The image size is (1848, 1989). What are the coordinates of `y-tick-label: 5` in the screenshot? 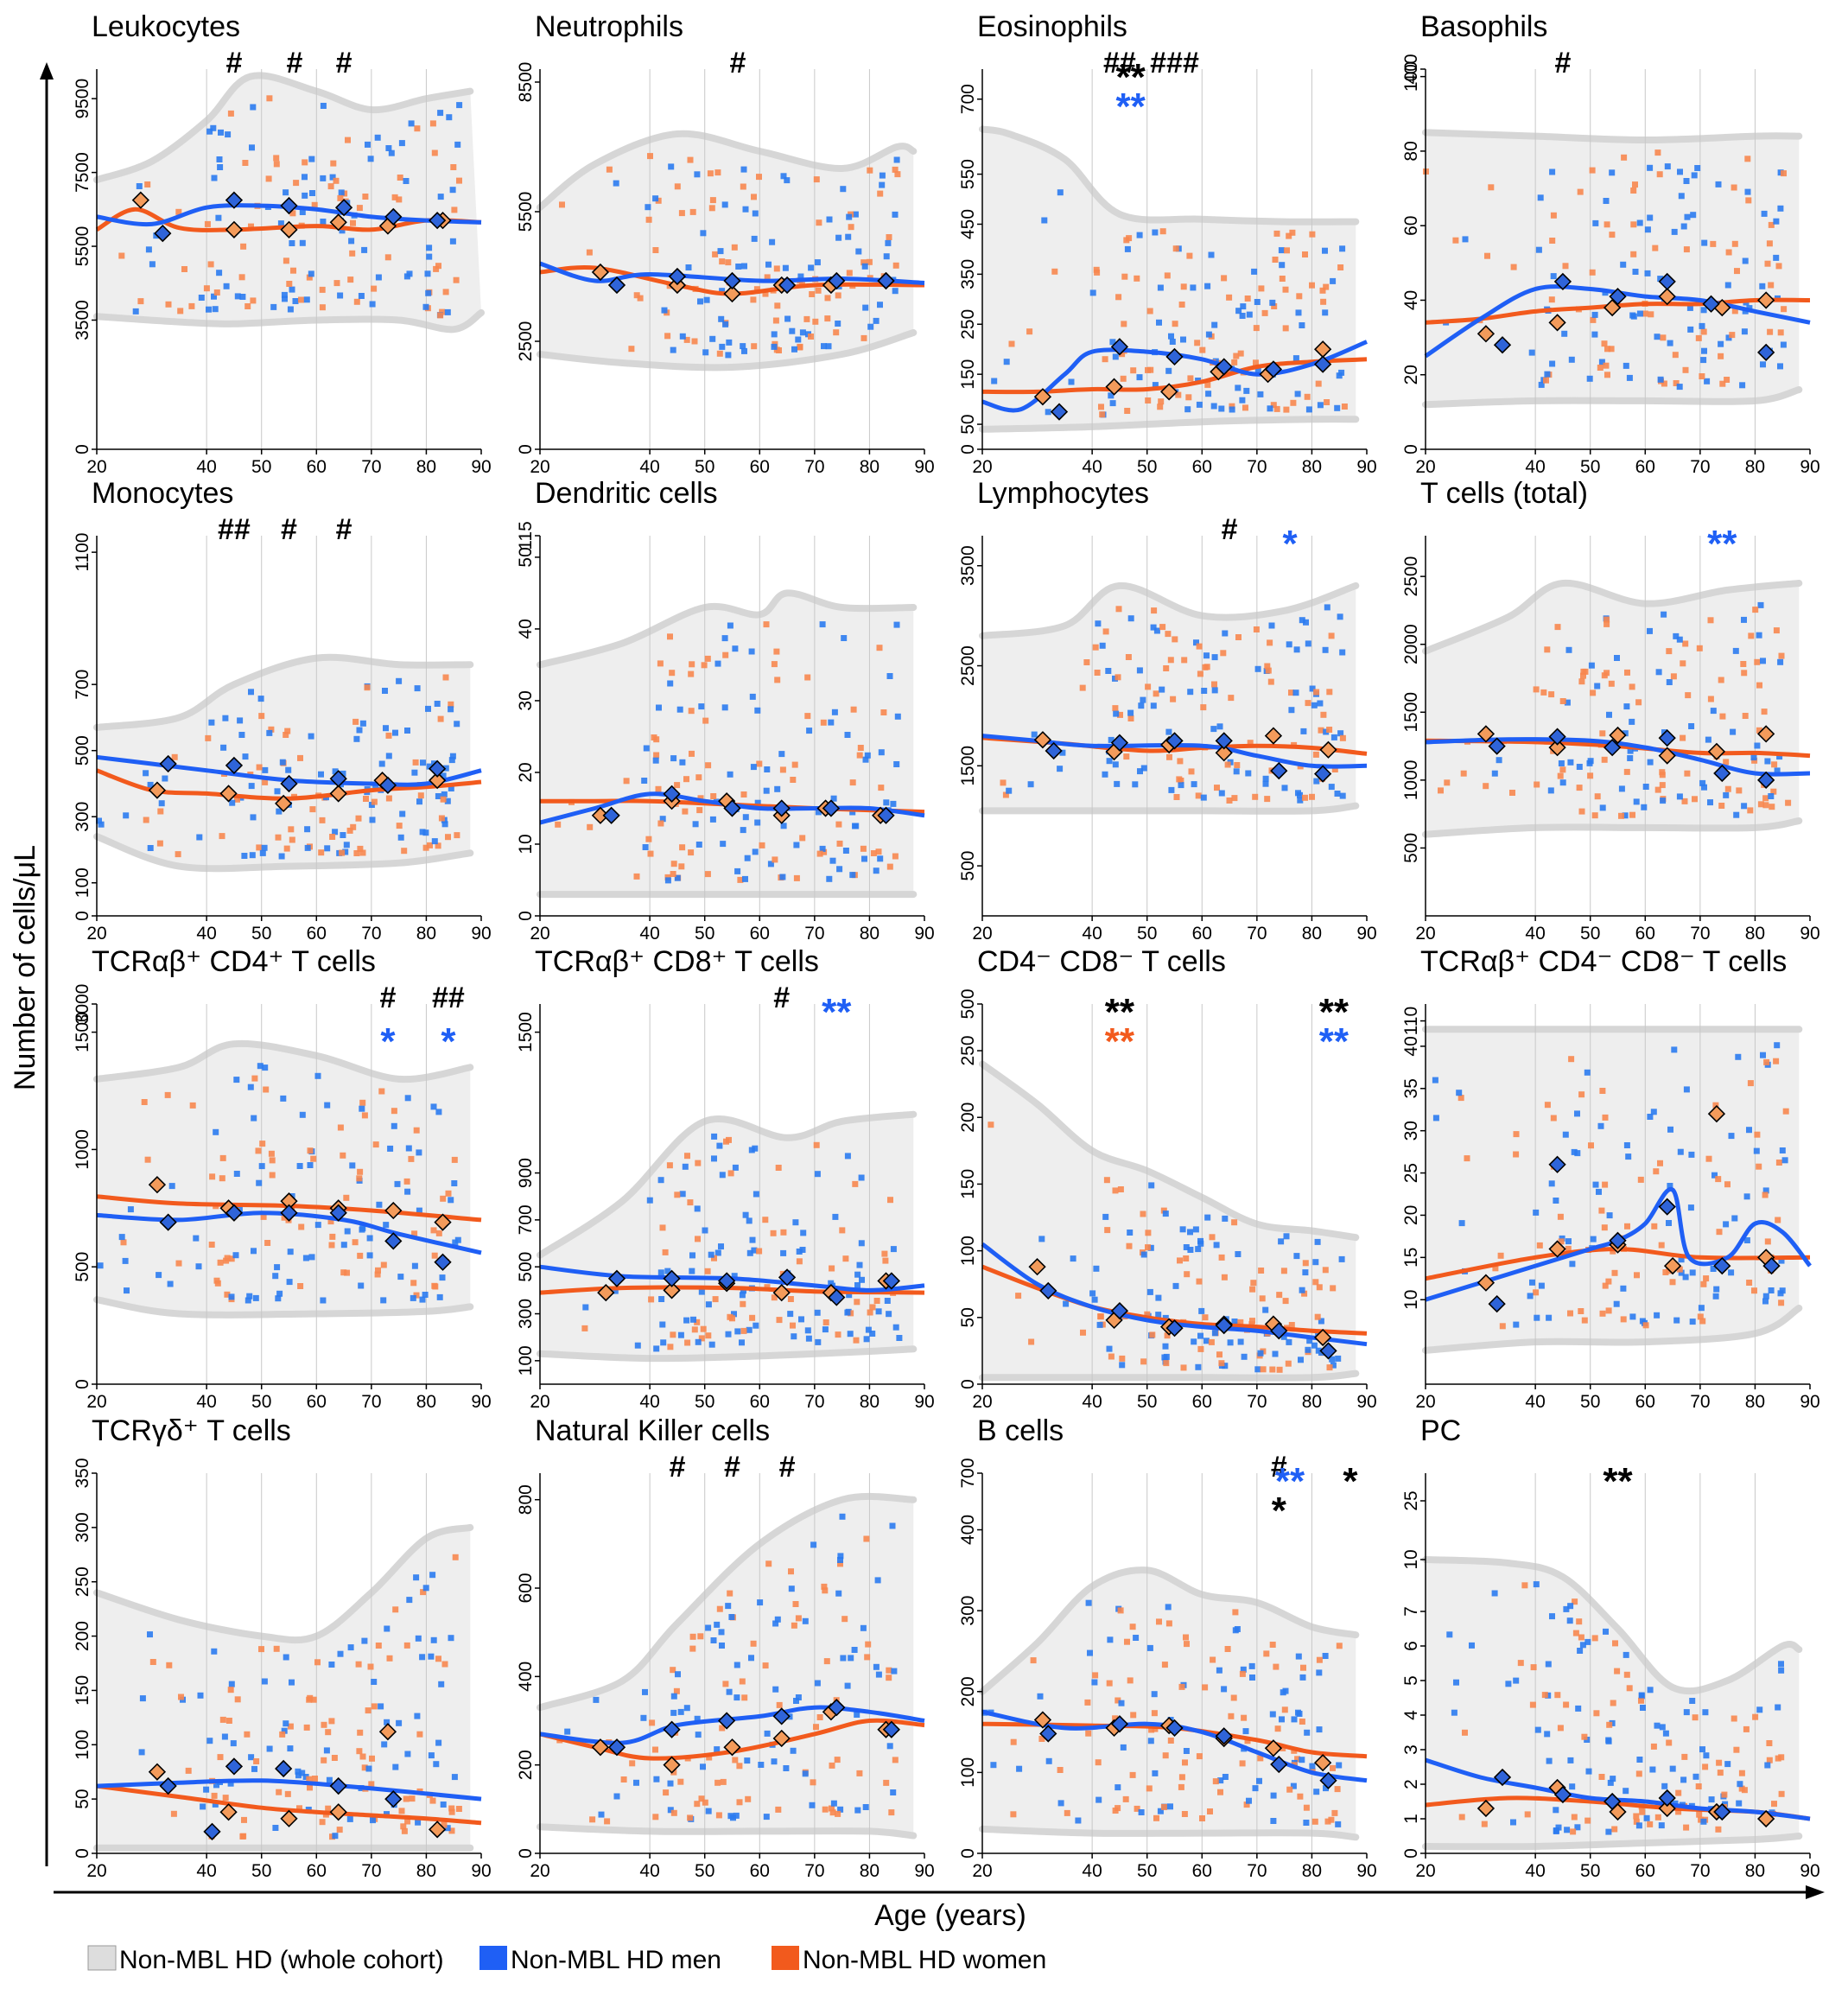 It's located at (1411, 1680).